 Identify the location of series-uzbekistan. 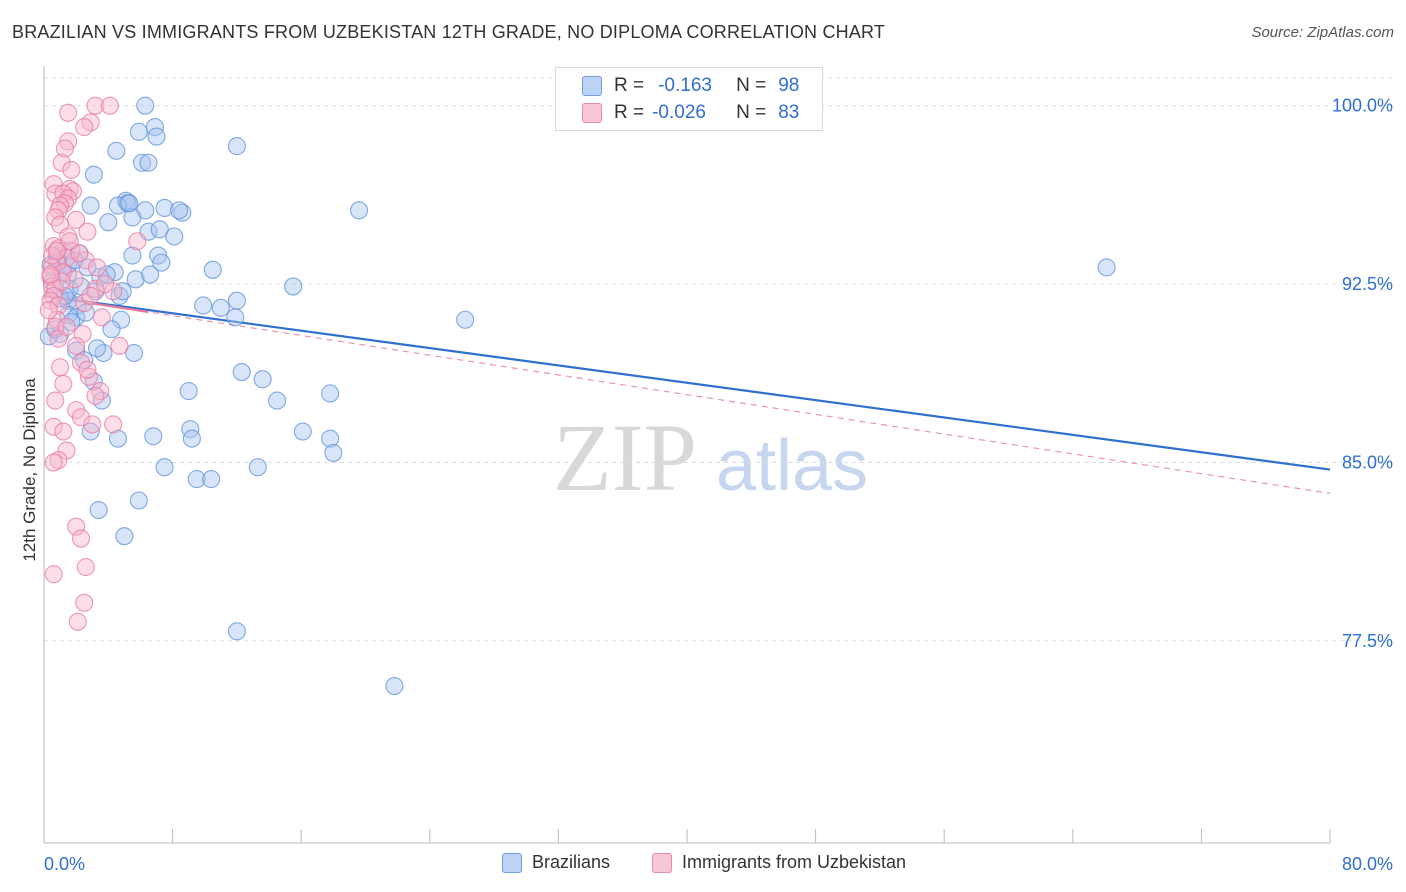
(93, 363).